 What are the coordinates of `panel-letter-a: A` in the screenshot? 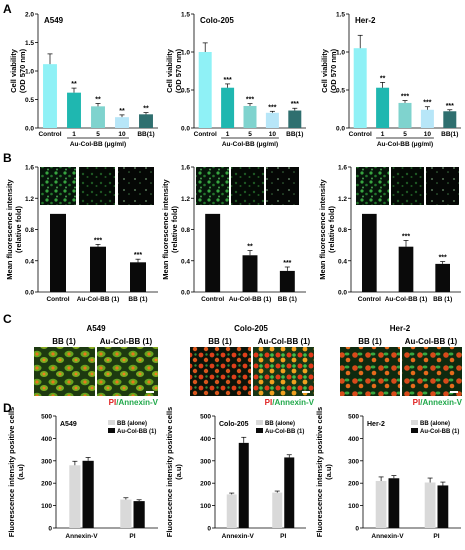 It's located at (7, 9).